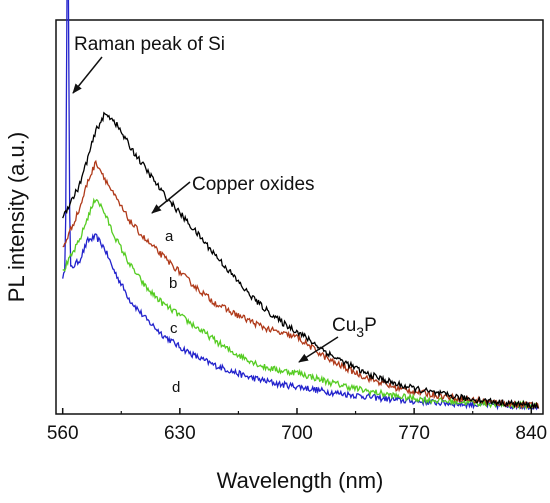 Image resolution: width=550 pixels, height=503 pixels. Describe the element at coordinates (318, 349) in the screenshot. I see `cu3p-arrow` at that location.